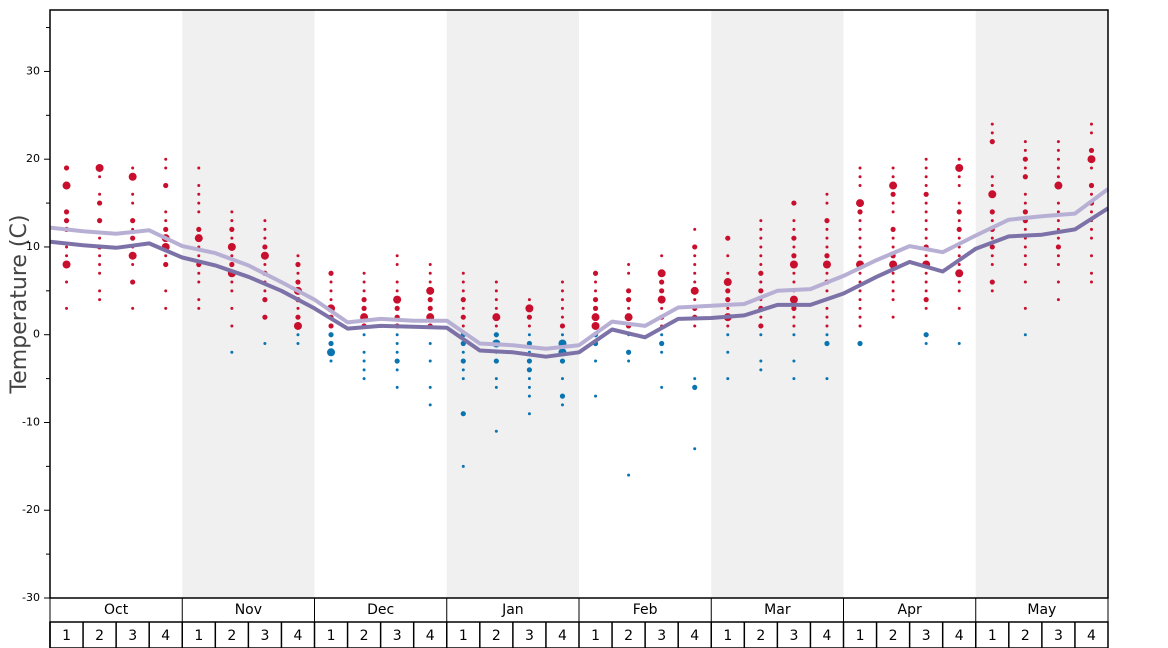 The height and width of the screenshot is (648, 1168). Describe the element at coordinates (33, 158) in the screenshot. I see `y-tick-label: 20` at that location.